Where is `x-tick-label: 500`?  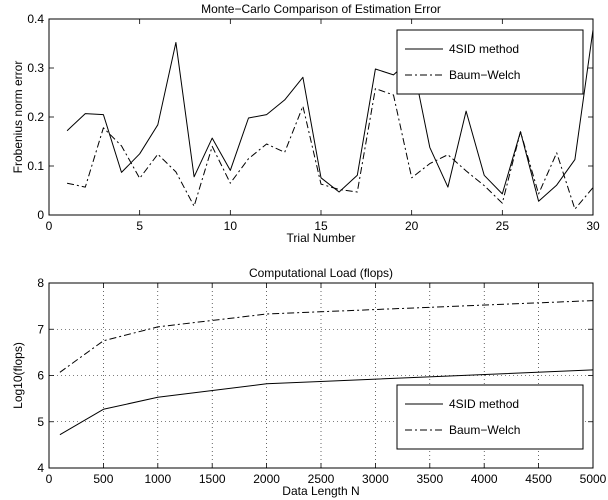 x-tick-label: 500 is located at coordinates (103, 479).